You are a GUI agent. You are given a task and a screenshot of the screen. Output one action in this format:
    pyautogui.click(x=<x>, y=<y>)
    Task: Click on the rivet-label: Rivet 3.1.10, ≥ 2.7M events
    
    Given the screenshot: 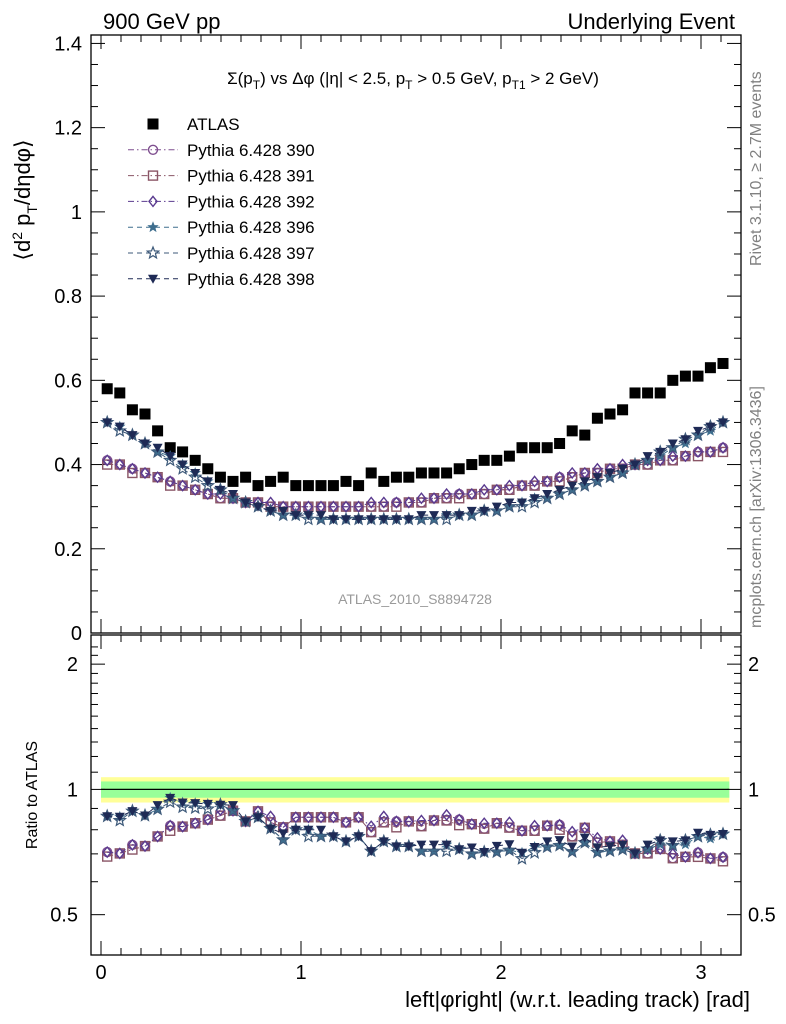 What is the action you would take?
    pyautogui.click(x=756, y=168)
    